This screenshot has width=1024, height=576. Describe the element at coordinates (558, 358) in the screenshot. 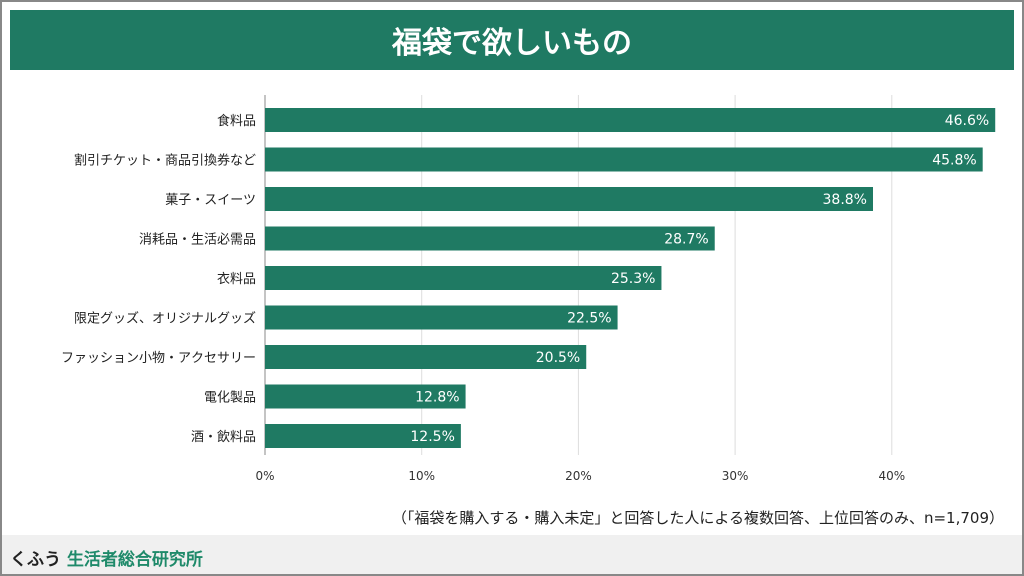

I see `value-label: 20.5%` at that location.